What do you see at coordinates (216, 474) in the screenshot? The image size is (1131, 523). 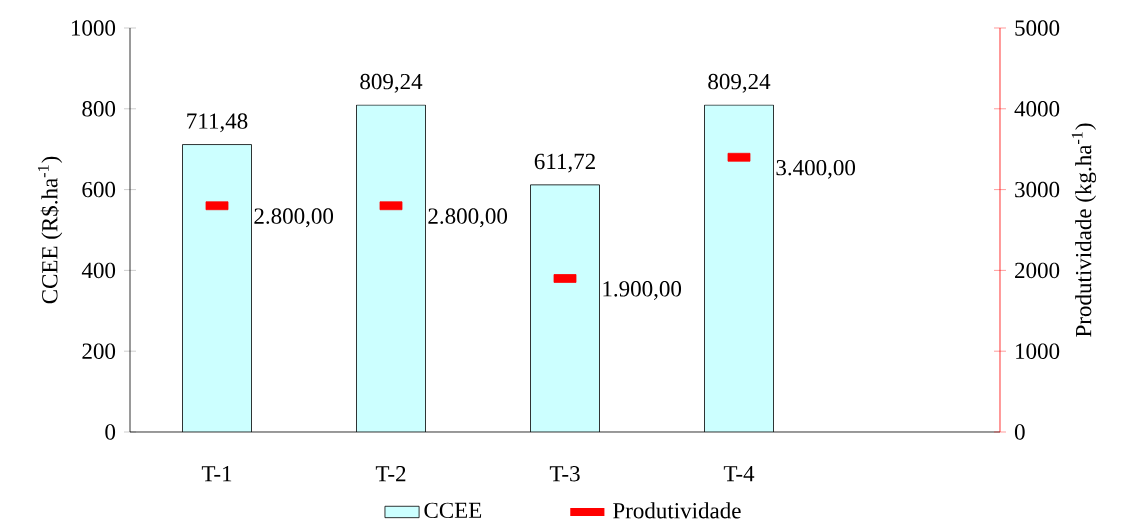 I see `x-tick-label: T-1` at bounding box center [216, 474].